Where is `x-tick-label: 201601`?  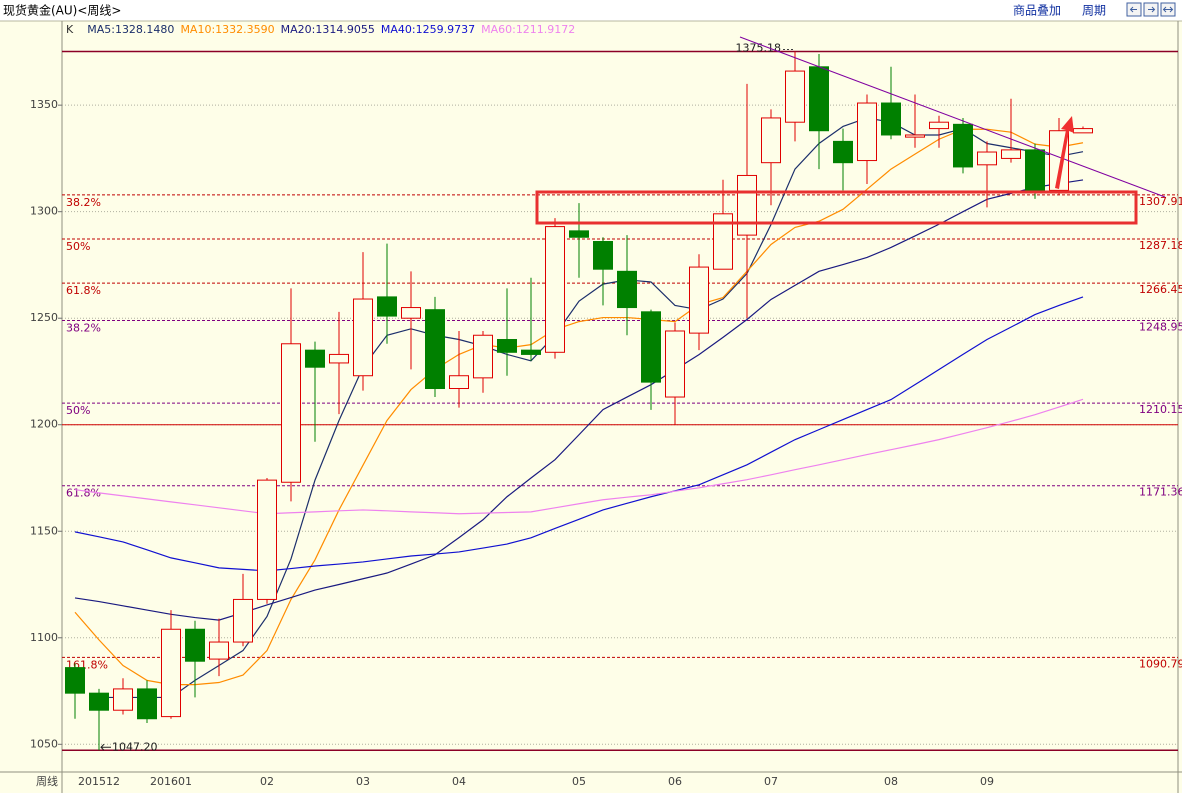
x-tick-label: 201601 is located at coordinates (171, 781).